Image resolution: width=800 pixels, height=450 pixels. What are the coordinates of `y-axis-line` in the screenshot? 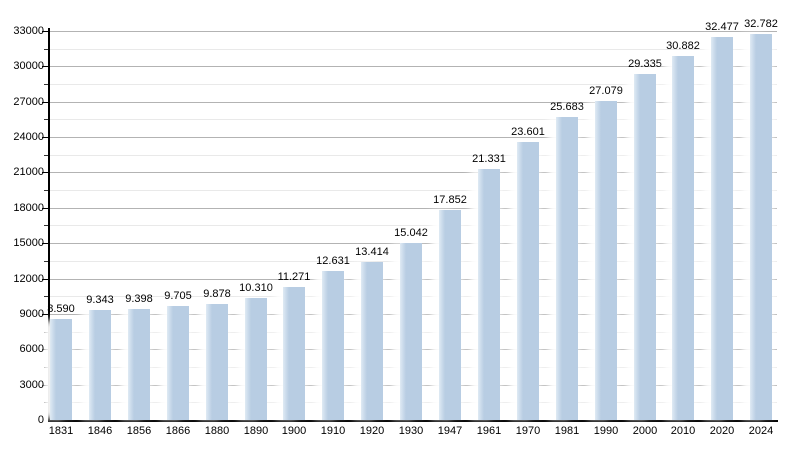 It's located at (49, 225).